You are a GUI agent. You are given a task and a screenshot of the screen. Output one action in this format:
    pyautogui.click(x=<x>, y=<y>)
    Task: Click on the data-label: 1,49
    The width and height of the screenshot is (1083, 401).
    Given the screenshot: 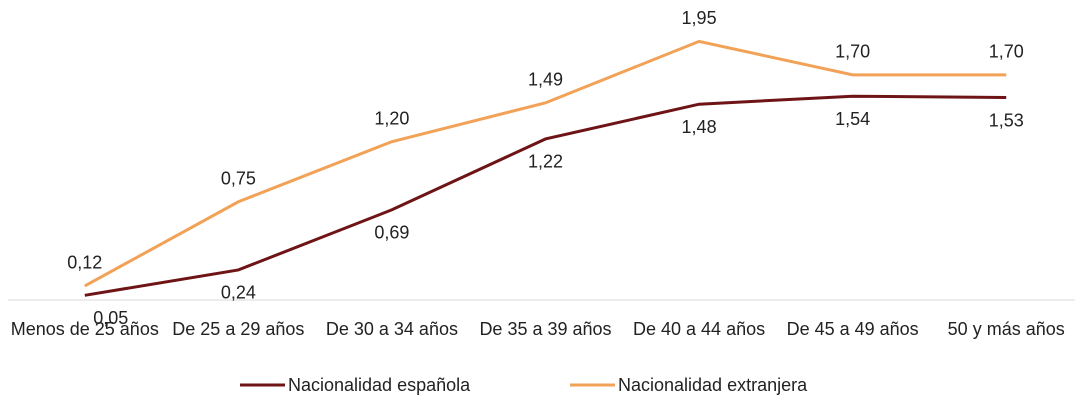 What is the action you would take?
    pyautogui.click(x=545, y=80)
    